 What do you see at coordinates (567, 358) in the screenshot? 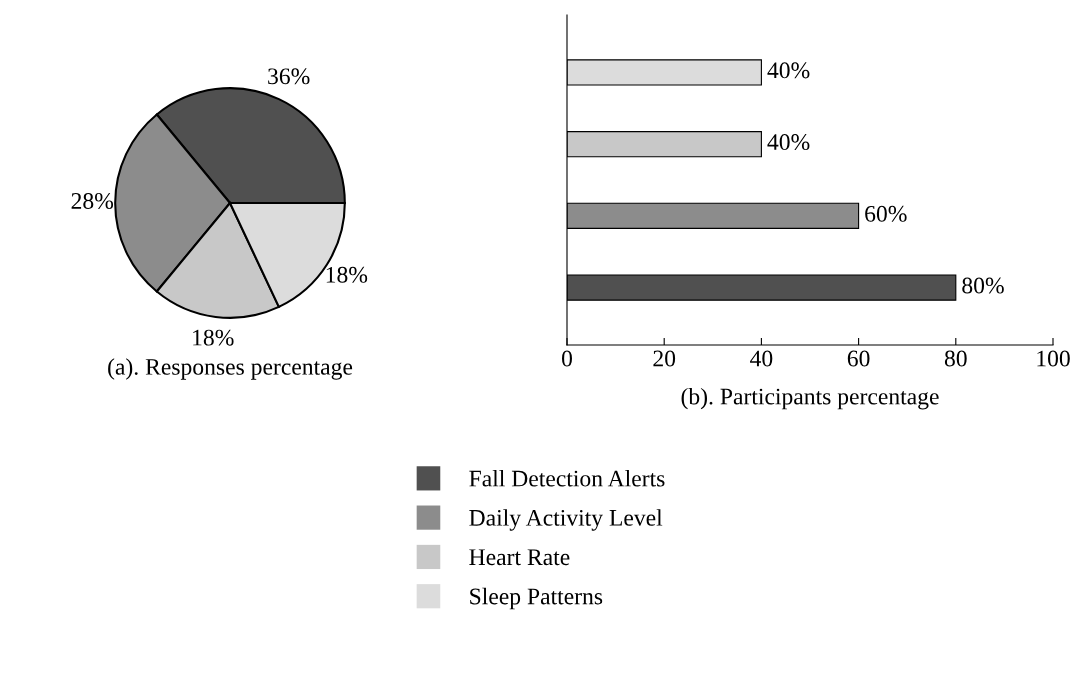
I see `x-tick-label: 0` at bounding box center [567, 358].